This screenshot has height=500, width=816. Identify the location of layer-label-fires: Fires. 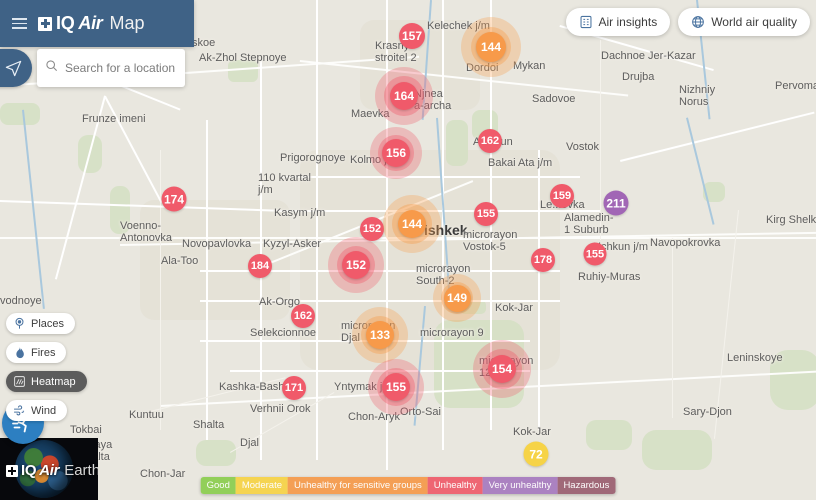
(43, 352).